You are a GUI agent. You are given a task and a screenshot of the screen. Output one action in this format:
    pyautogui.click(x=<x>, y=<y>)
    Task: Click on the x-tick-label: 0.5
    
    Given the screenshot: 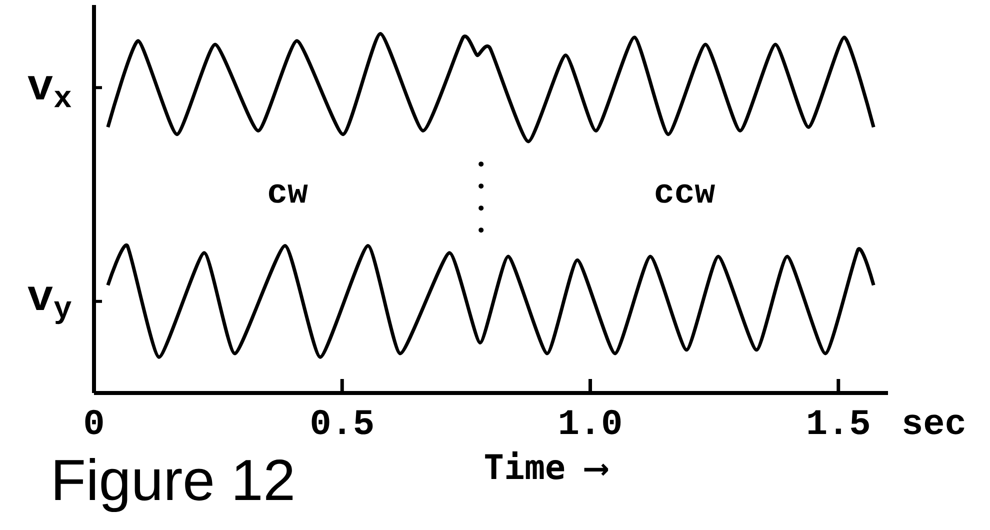 What is the action you would take?
    pyautogui.click(x=342, y=422)
    